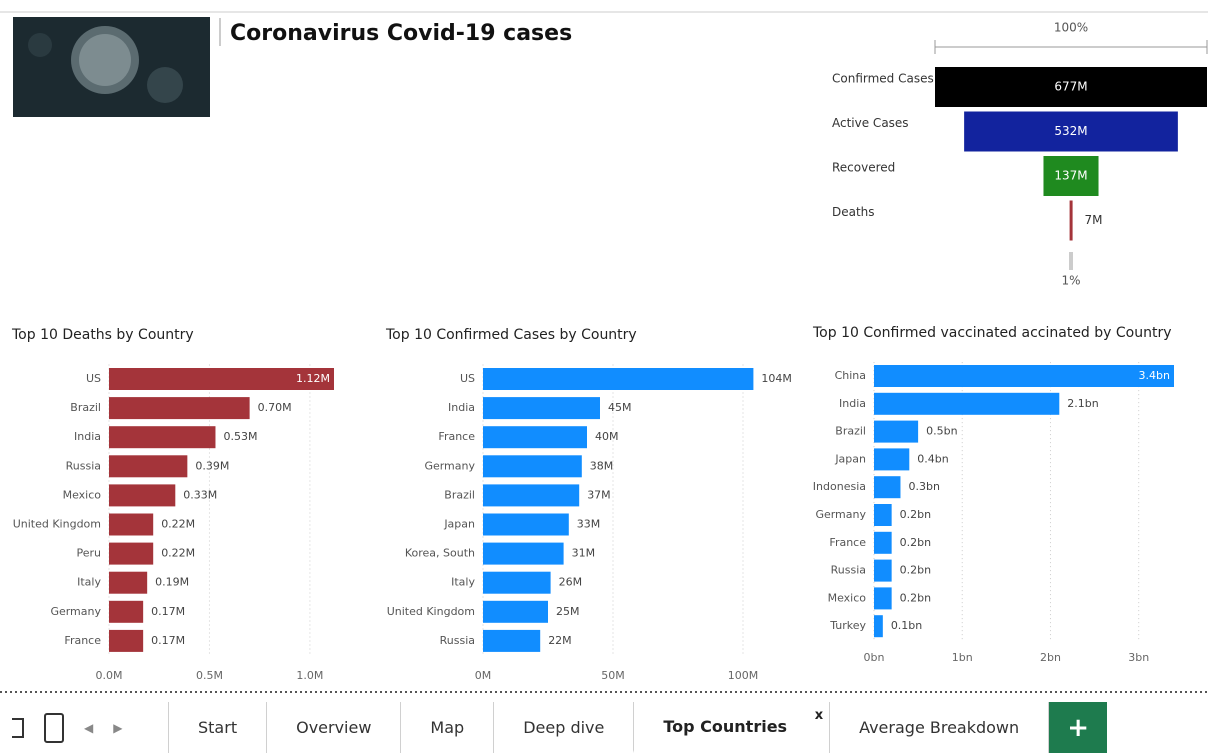 This screenshot has height=753, width=1208. I want to click on funnel-value-label: 532M, so click(1070, 131).